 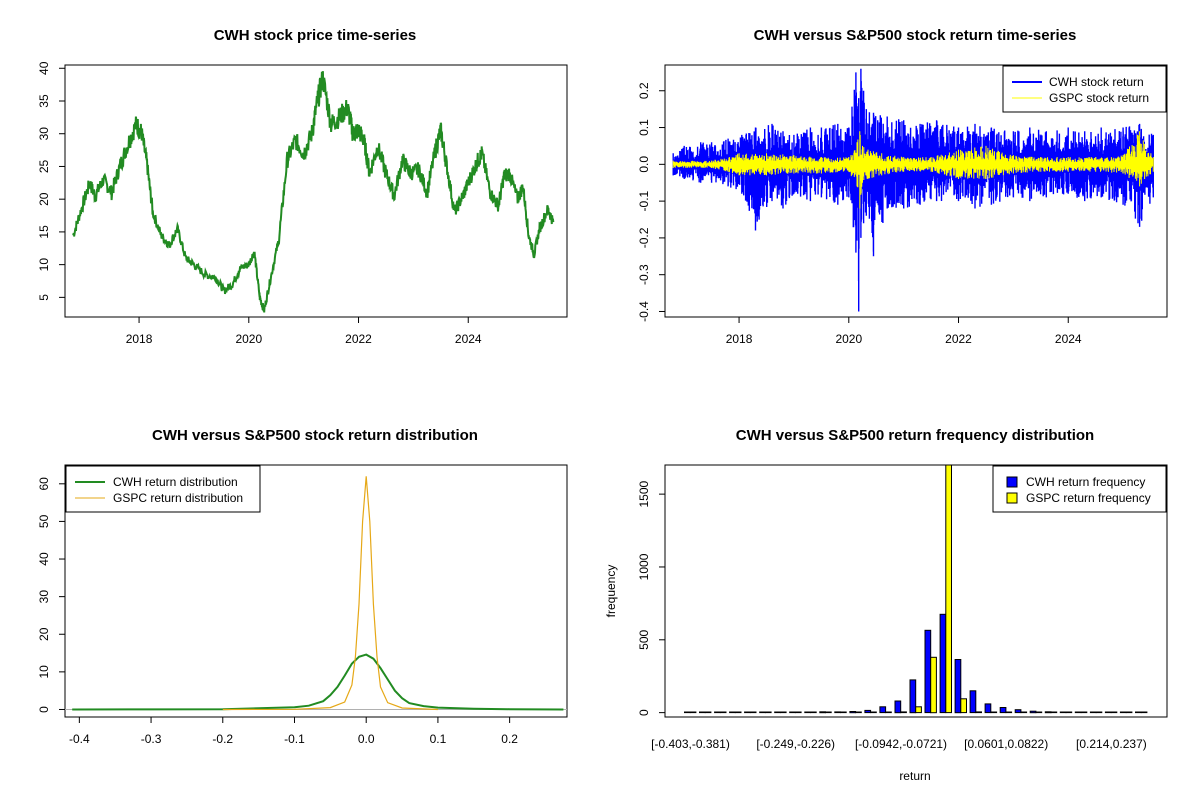 I want to click on histogram-bars, so click(x=916, y=589).